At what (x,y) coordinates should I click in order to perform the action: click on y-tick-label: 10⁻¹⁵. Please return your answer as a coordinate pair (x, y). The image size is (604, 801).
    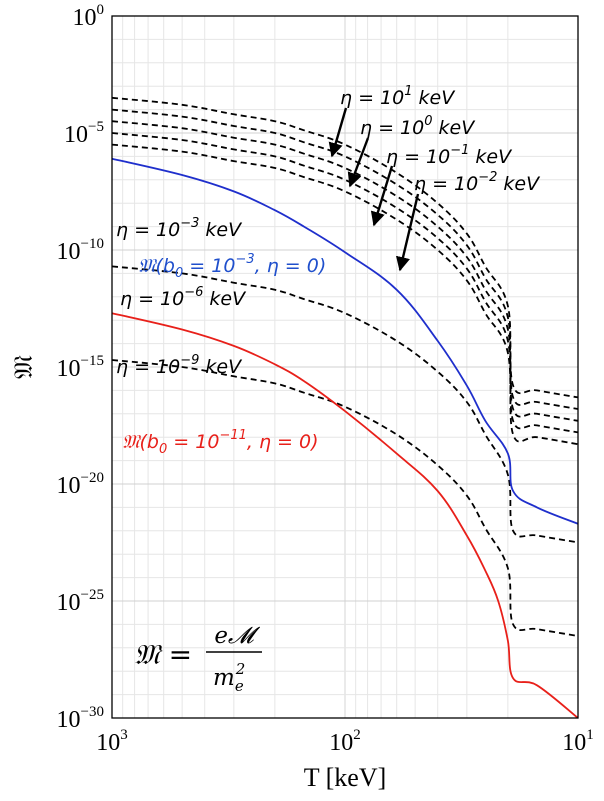
    Looking at the image, I should click on (80, 367).